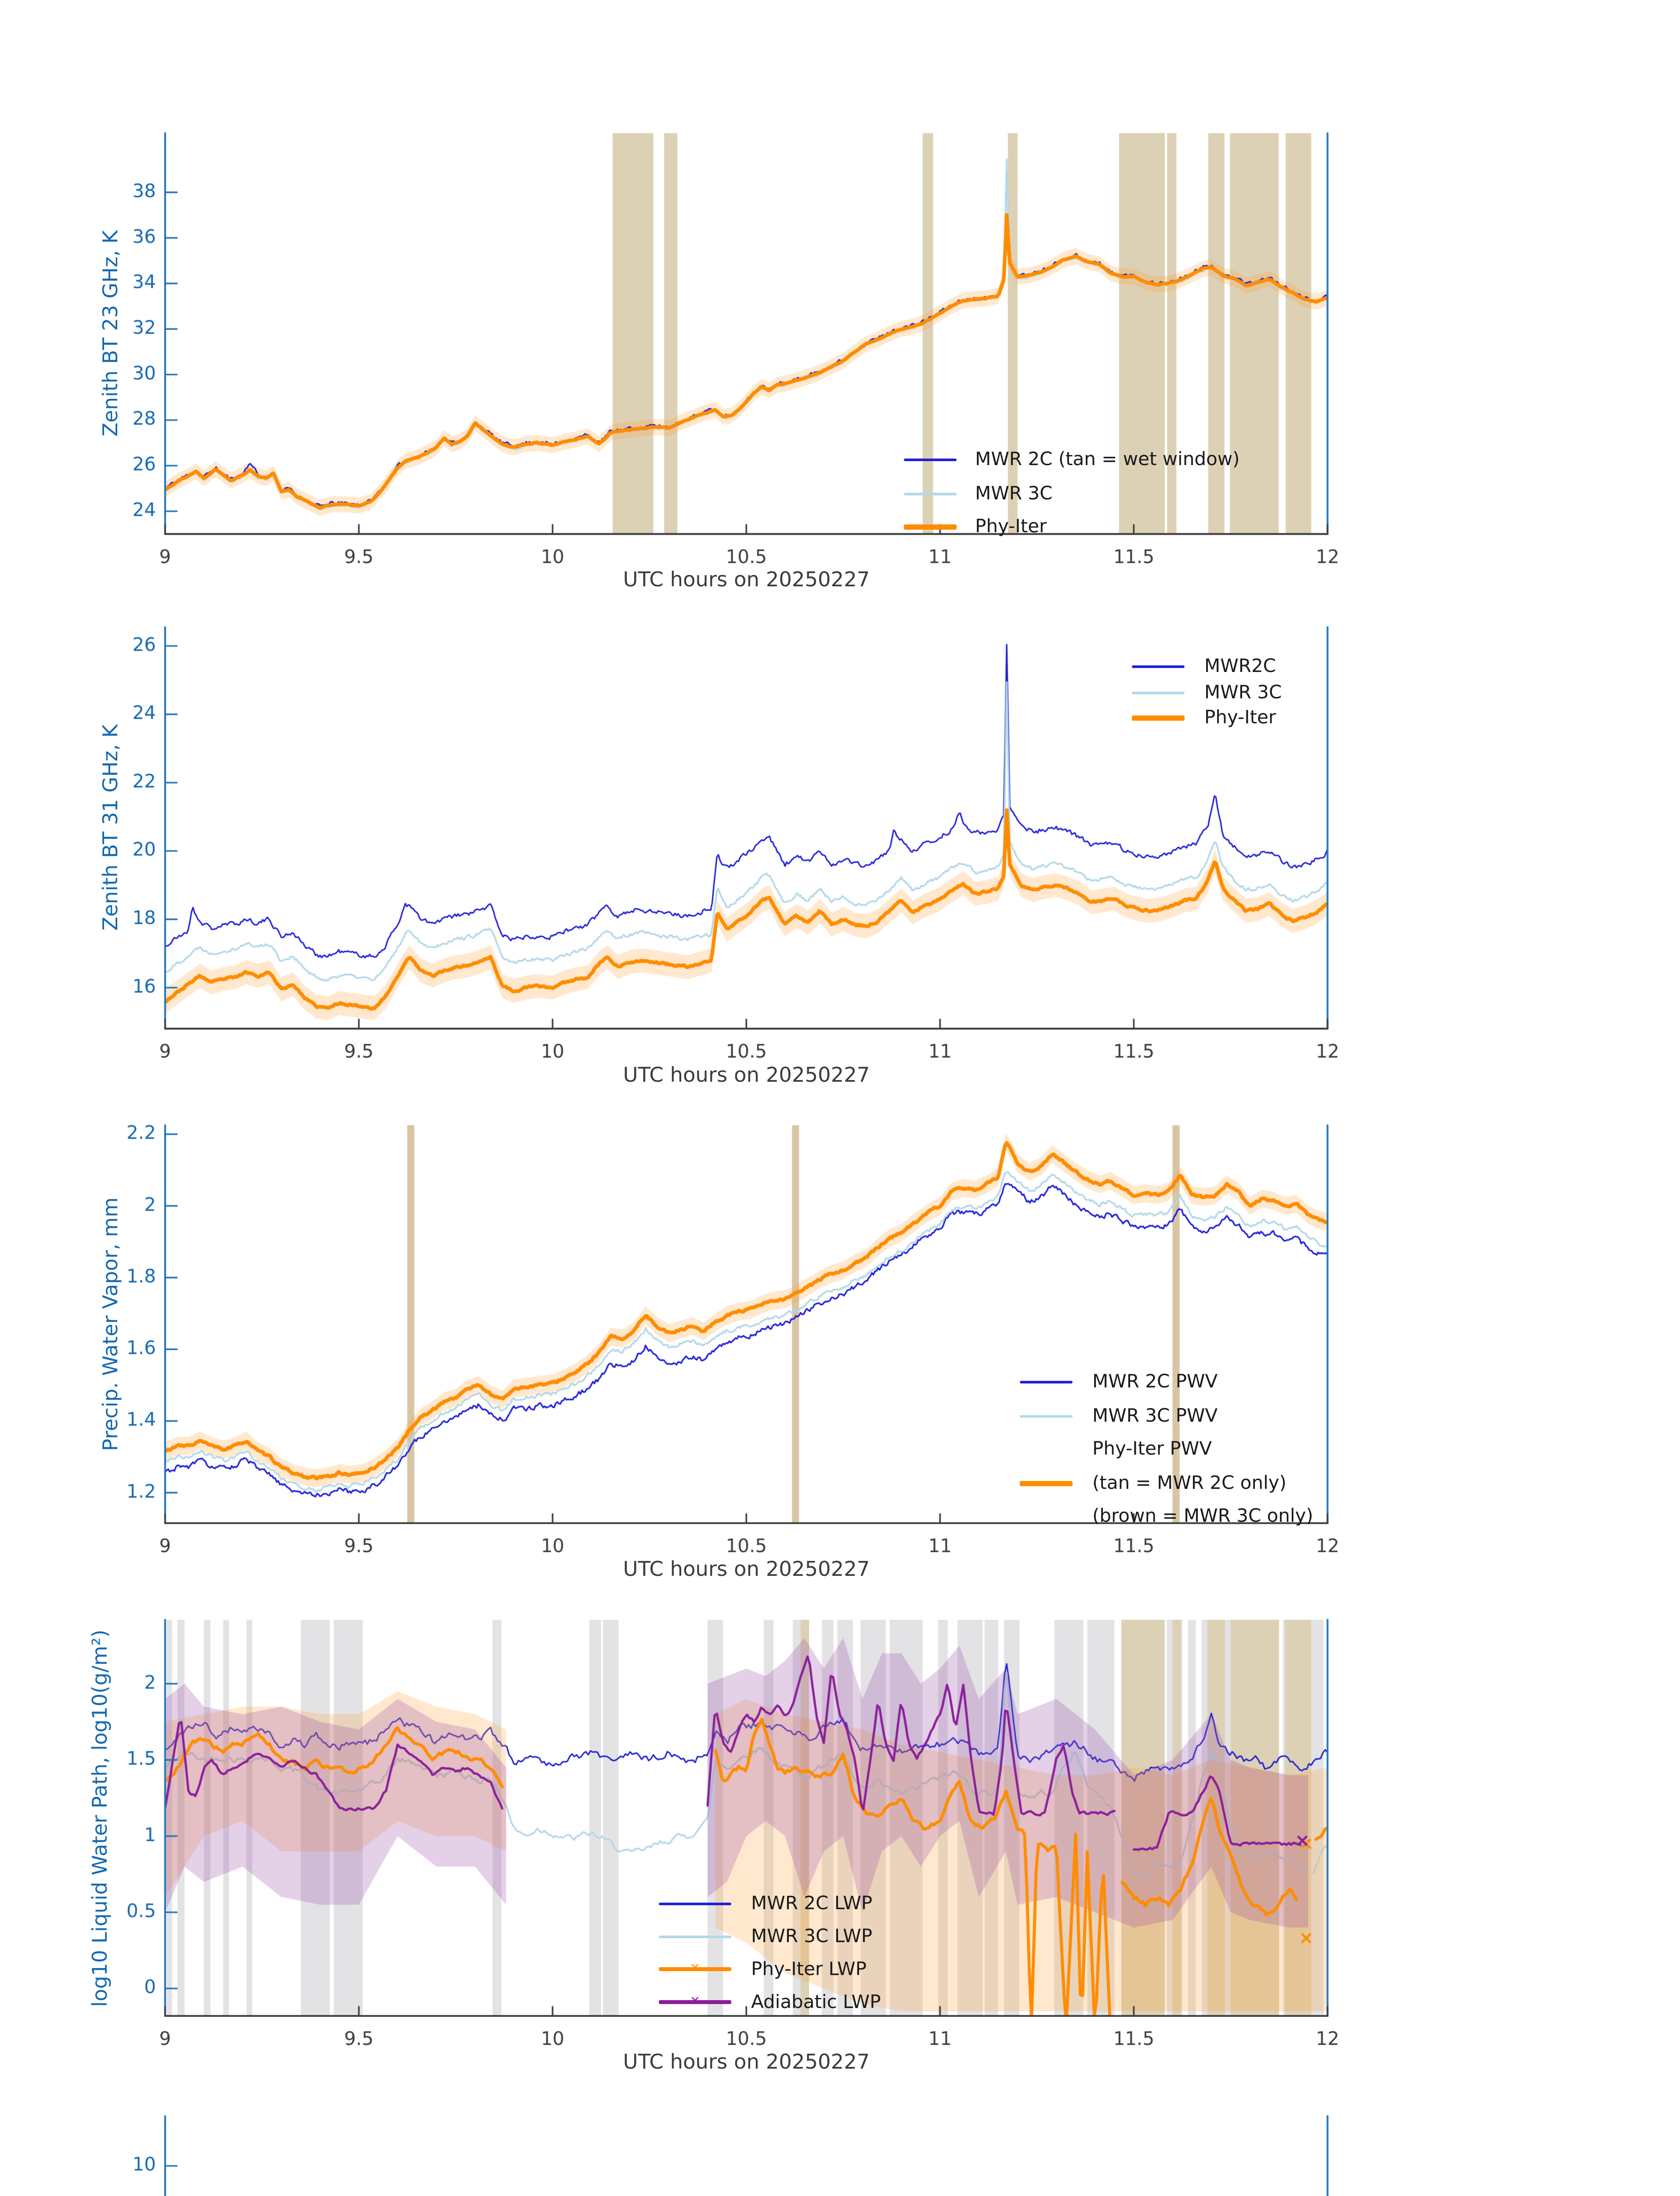 This screenshot has width=1680, height=2196. I want to click on legend-entry: MWR 2C (tan = wet window), so click(1072, 460).